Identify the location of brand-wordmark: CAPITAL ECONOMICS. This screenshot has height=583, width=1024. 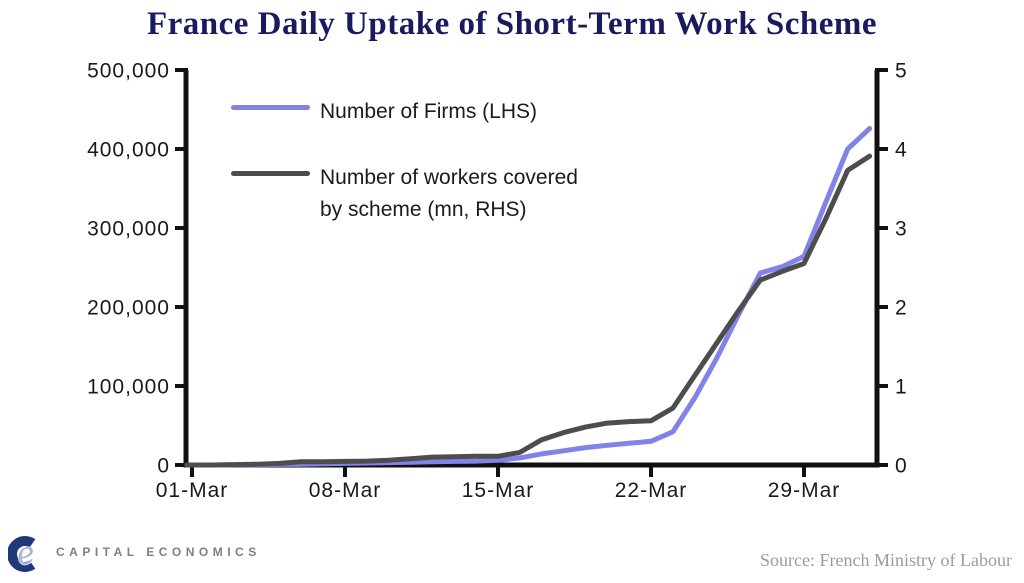
(158, 552).